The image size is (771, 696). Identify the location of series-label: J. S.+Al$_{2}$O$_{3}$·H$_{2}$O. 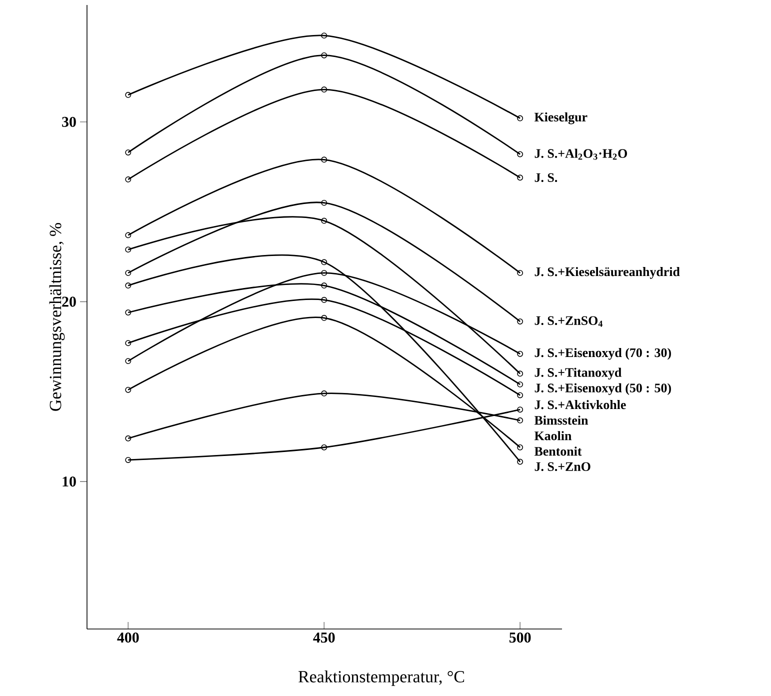
(580, 154).